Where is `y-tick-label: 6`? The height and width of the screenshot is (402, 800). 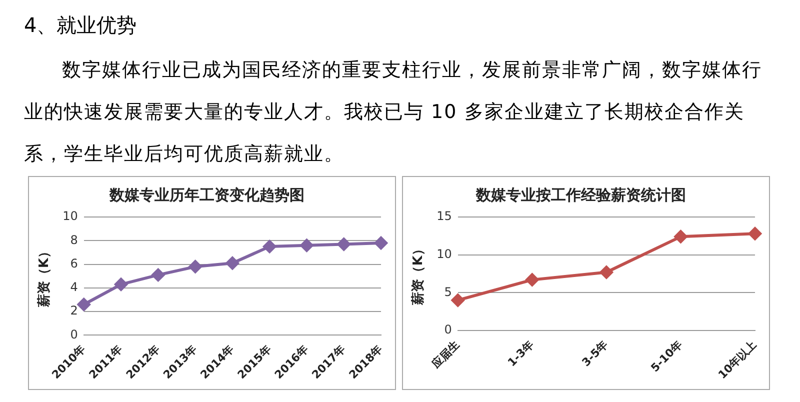
y-tick-label: 6 is located at coordinates (74, 263).